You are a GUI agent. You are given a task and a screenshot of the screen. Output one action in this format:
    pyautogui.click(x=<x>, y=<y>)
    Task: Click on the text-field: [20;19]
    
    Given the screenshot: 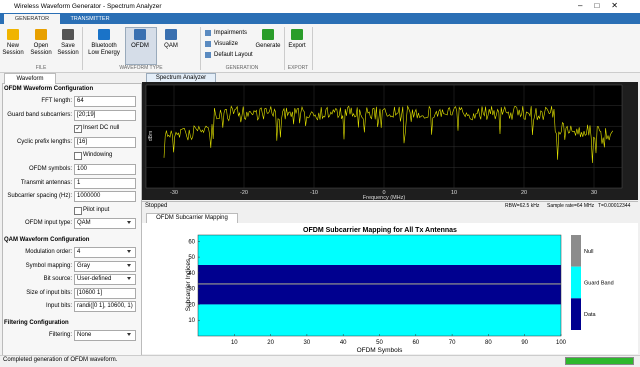 What is the action you would take?
    pyautogui.click(x=105, y=115)
    